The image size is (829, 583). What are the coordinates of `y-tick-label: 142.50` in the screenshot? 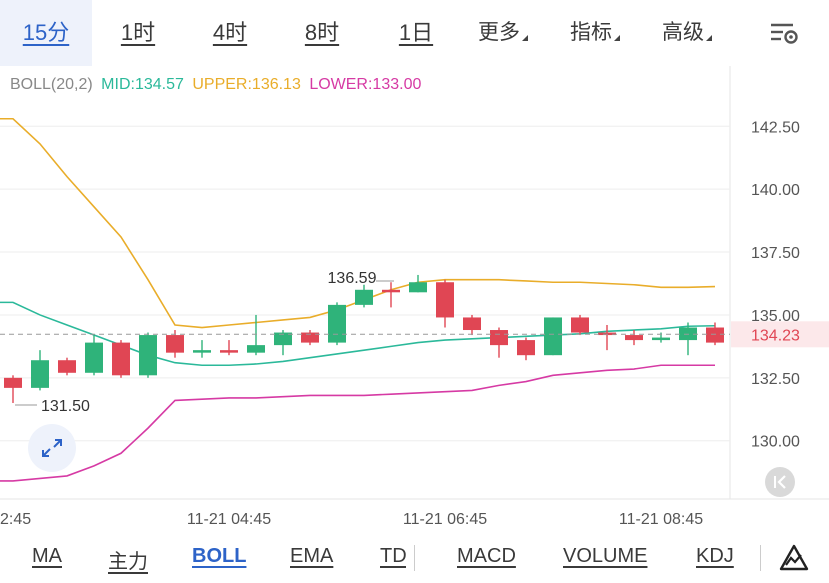 It's located at (775, 127).